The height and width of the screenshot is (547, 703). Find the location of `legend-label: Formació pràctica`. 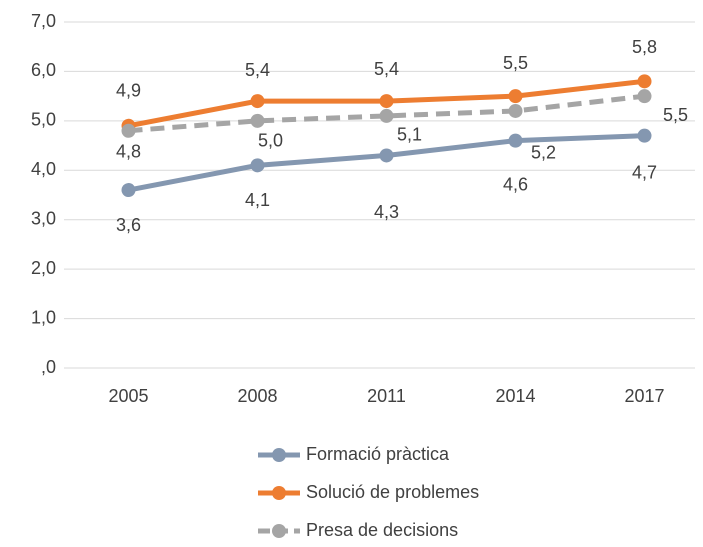

legend-label: Formació pràctica is located at coordinates (378, 454).